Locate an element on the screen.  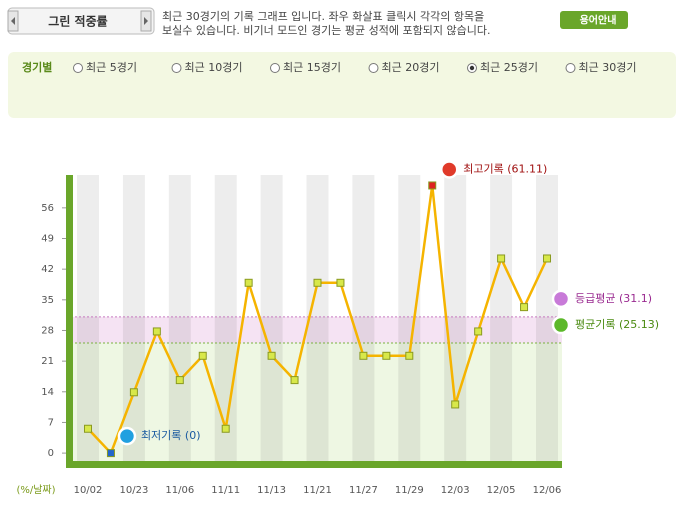
help-button is located at coordinates (594, 20).